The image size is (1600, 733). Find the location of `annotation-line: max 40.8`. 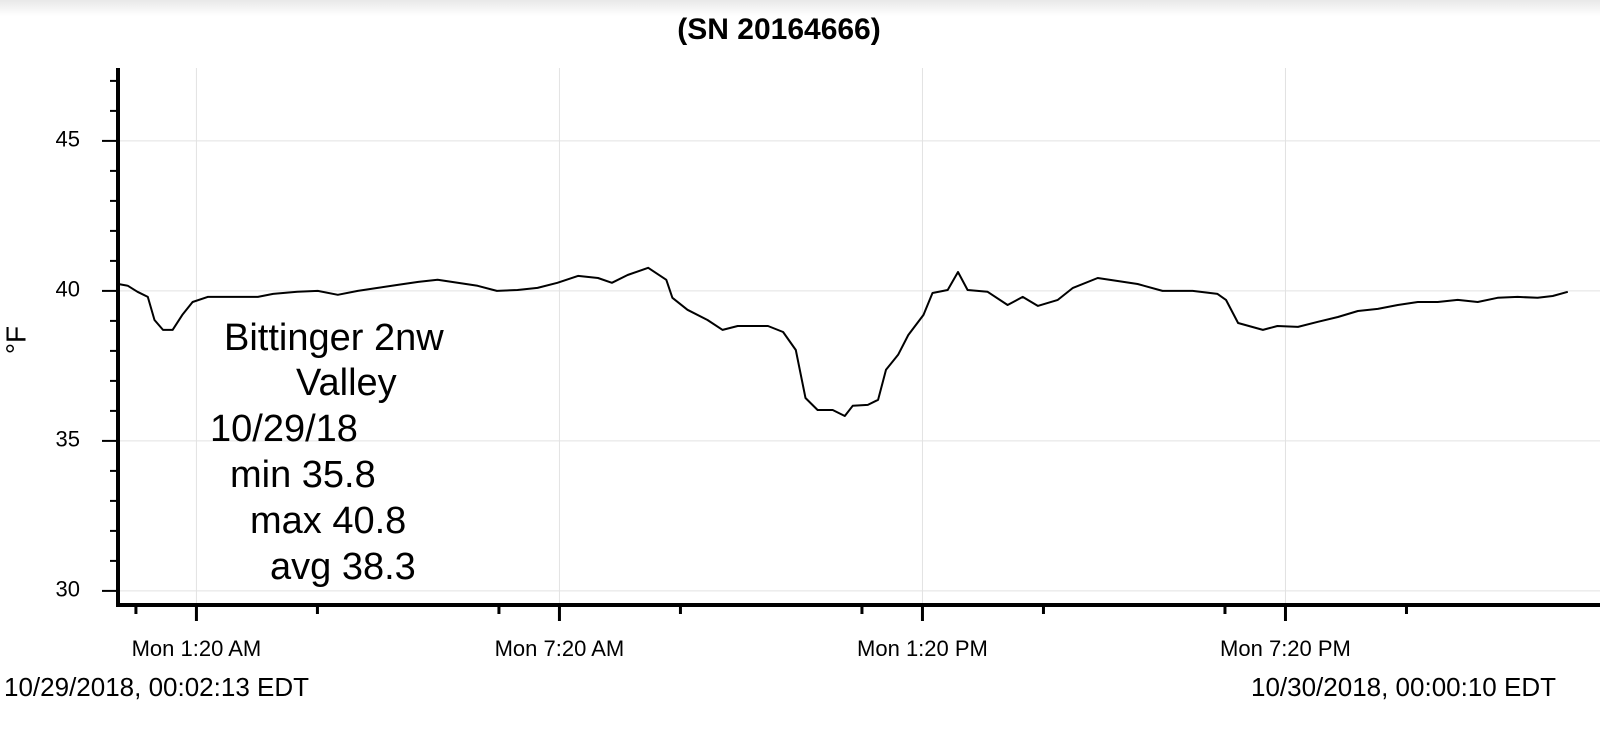

annotation-line: max 40.8 is located at coordinates (328, 521).